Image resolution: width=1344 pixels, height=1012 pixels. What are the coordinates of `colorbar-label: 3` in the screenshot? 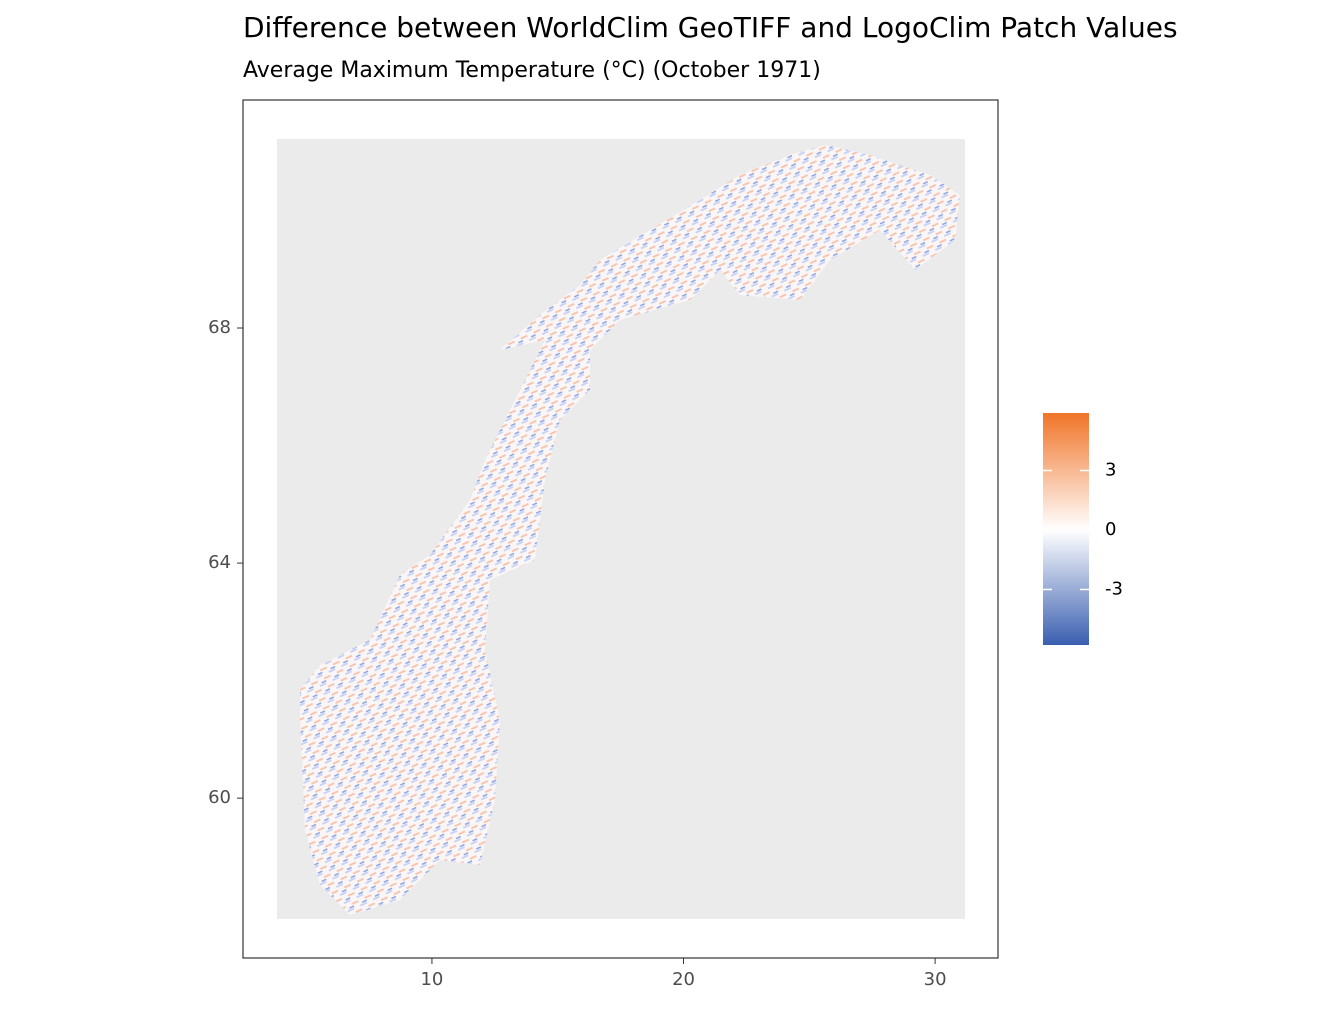 It's located at (1110, 470).